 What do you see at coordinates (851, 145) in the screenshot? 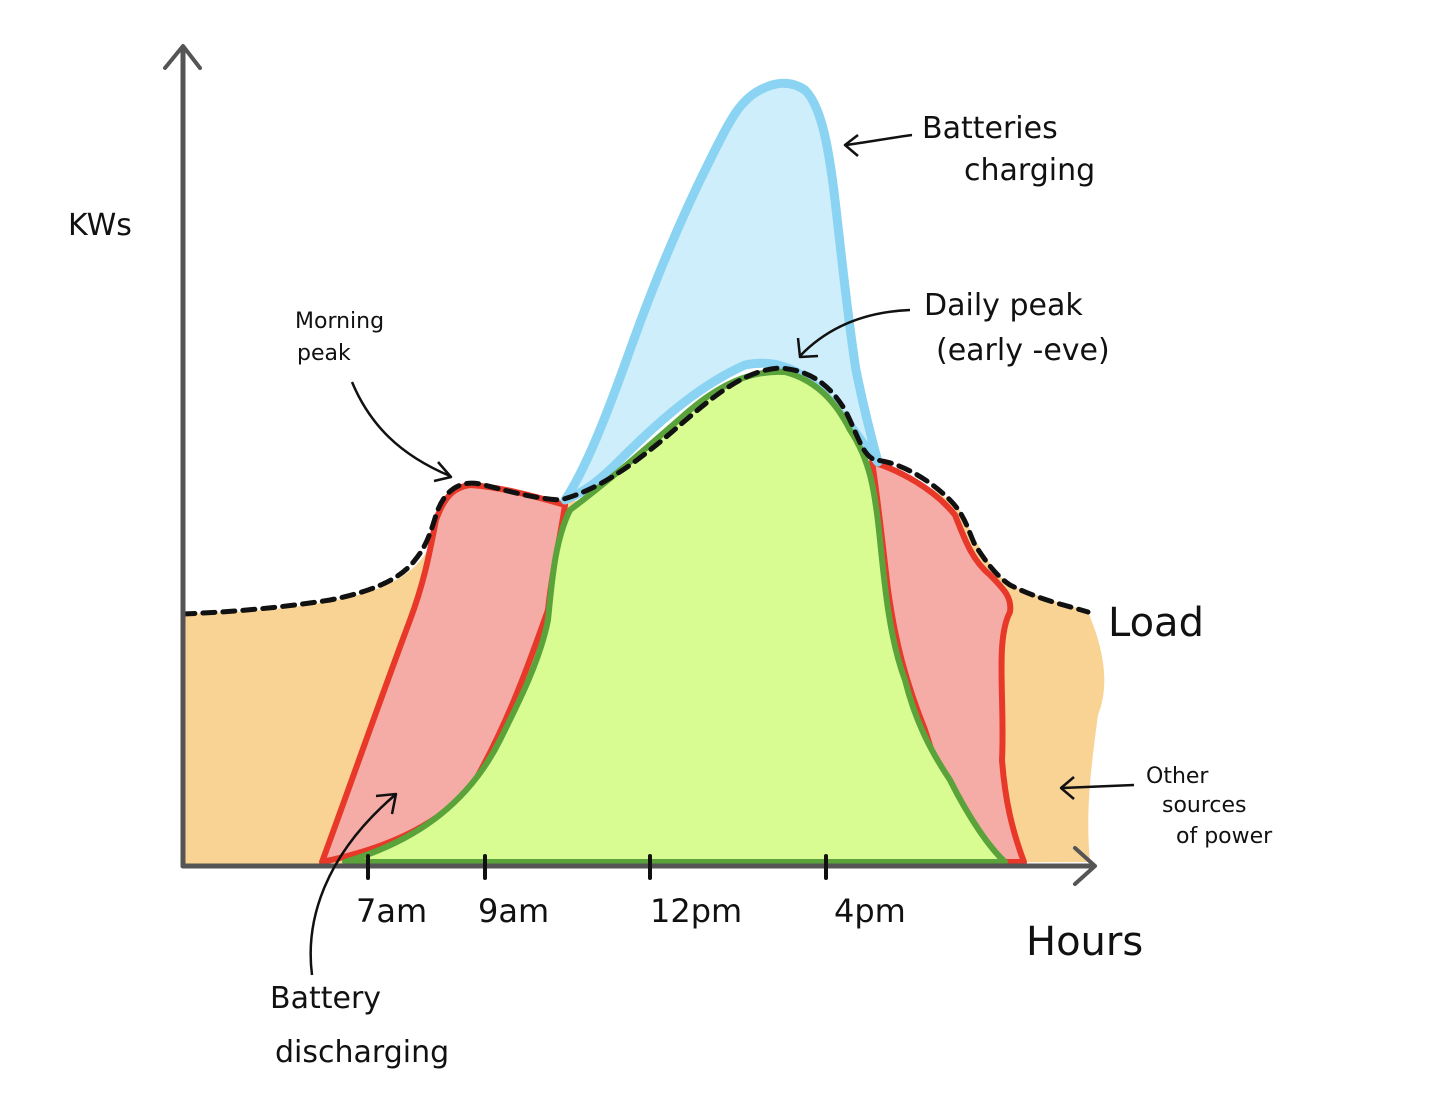
I see `batteries-charging-arrowhead` at bounding box center [851, 145].